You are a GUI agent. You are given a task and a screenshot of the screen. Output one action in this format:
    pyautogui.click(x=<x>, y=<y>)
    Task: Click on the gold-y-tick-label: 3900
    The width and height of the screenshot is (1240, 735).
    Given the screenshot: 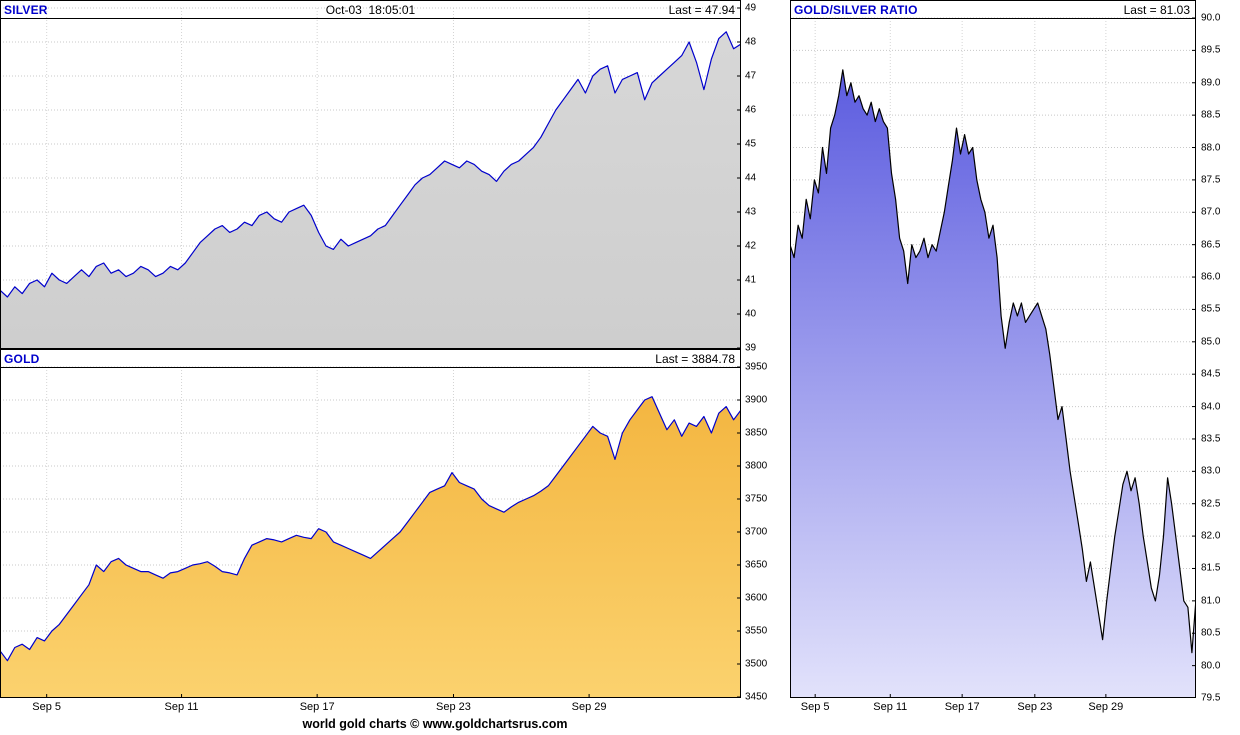 What is the action you would take?
    pyautogui.click(x=756, y=400)
    